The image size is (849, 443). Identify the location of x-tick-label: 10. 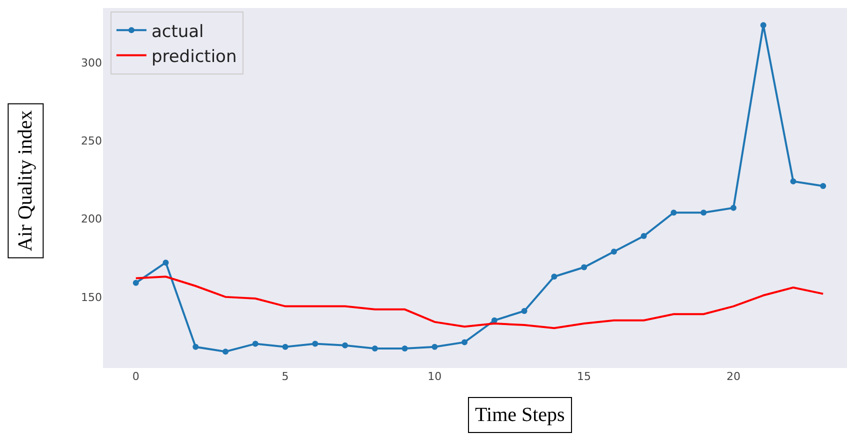
(435, 376).